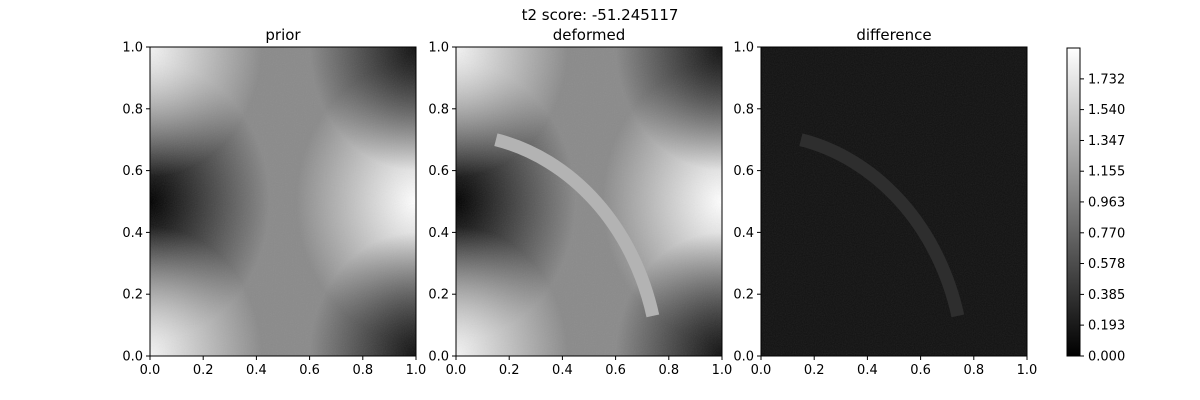  Describe the element at coordinates (1106, 295) in the screenshot. I see `colorbar-tick-label: 0.385` at that location.